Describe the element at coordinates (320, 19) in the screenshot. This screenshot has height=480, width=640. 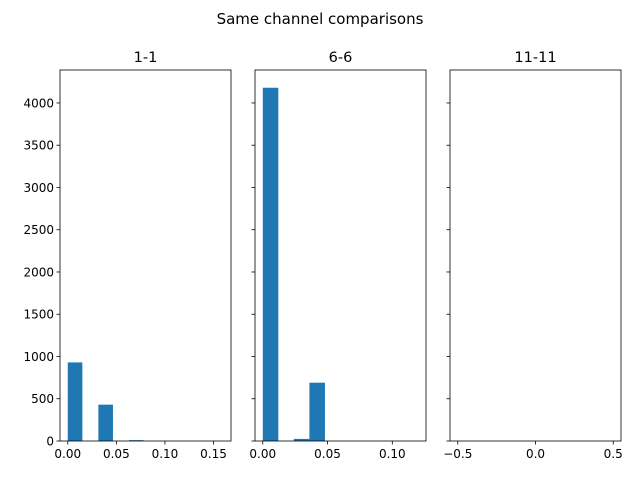
I see `figure-suptitle: Same channel comparisons` at that location.